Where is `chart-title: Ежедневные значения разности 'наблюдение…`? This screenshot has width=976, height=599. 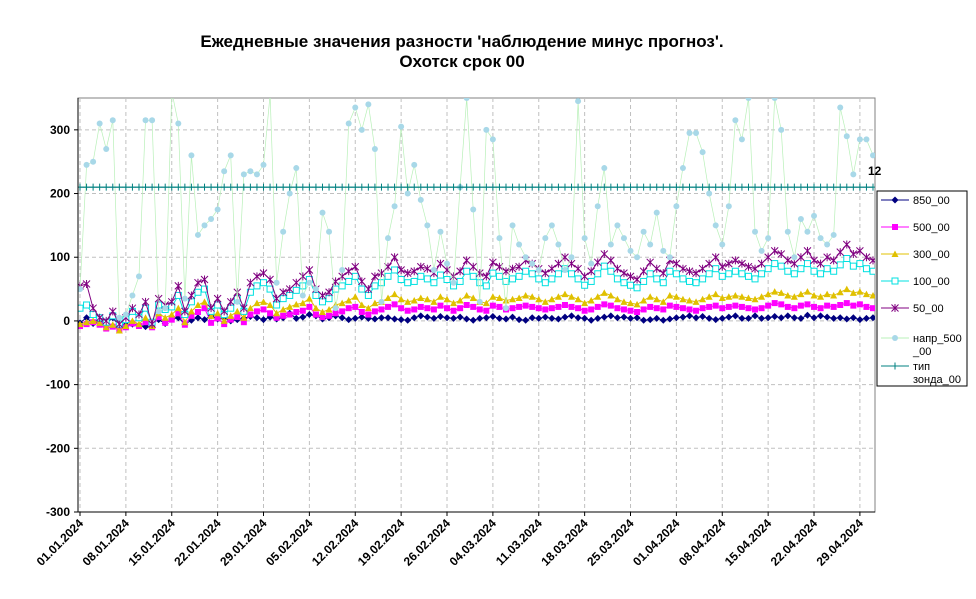 chart-title: Ежедневные значения разности 'наблюдение… is located at coordinates (461, 41).